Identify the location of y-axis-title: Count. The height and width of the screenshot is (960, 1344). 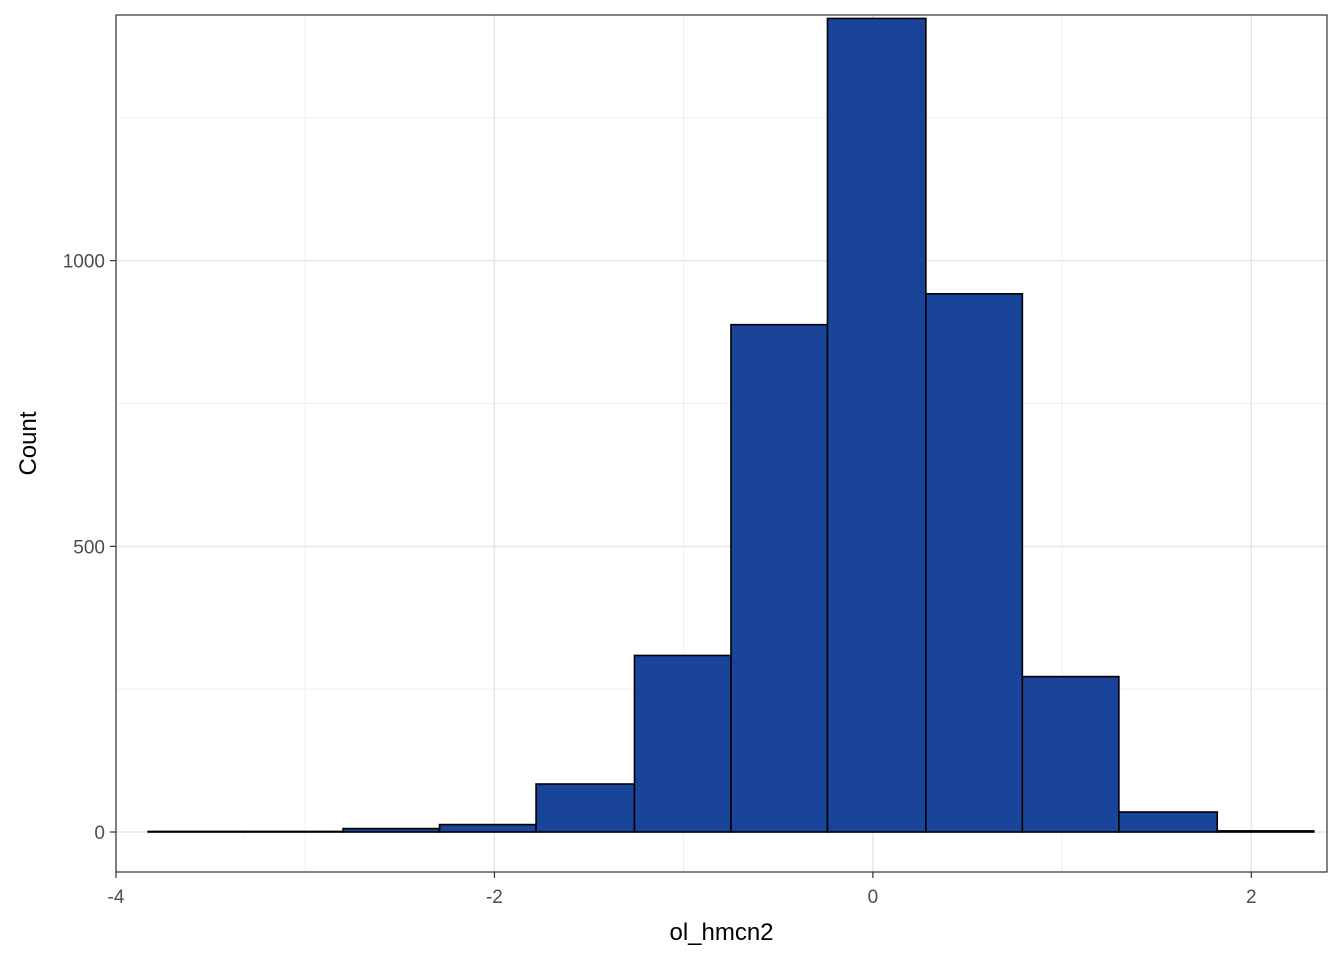
(28, 443).